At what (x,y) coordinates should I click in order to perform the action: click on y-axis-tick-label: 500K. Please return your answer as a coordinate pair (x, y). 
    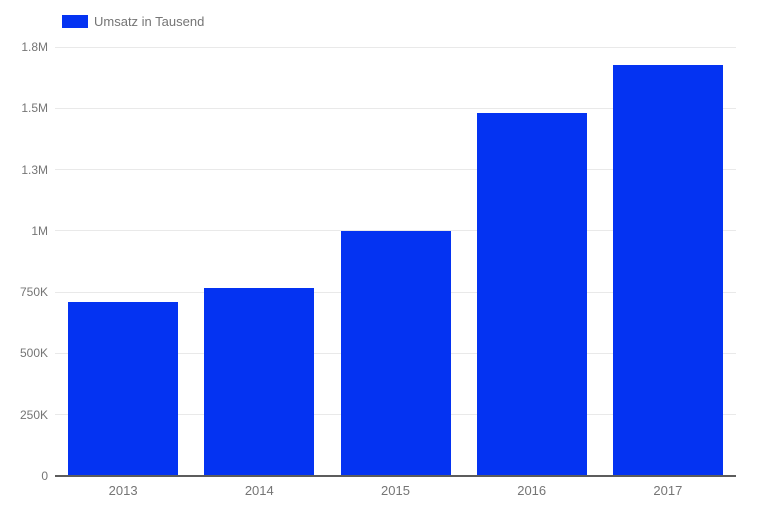
    Looking at the image, I should click on (33, 353).